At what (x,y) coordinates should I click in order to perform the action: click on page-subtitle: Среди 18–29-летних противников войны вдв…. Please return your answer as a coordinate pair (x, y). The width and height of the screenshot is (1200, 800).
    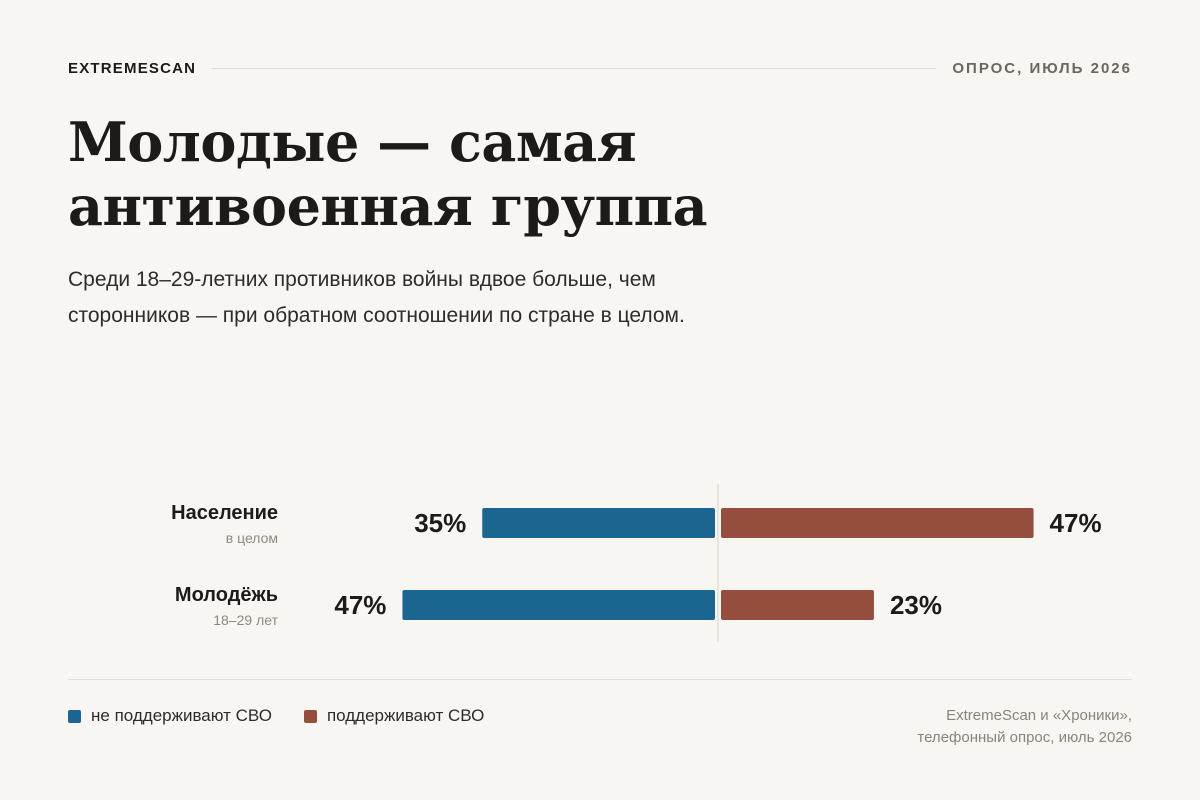
    Looking at the image, I should click on (376, 297).